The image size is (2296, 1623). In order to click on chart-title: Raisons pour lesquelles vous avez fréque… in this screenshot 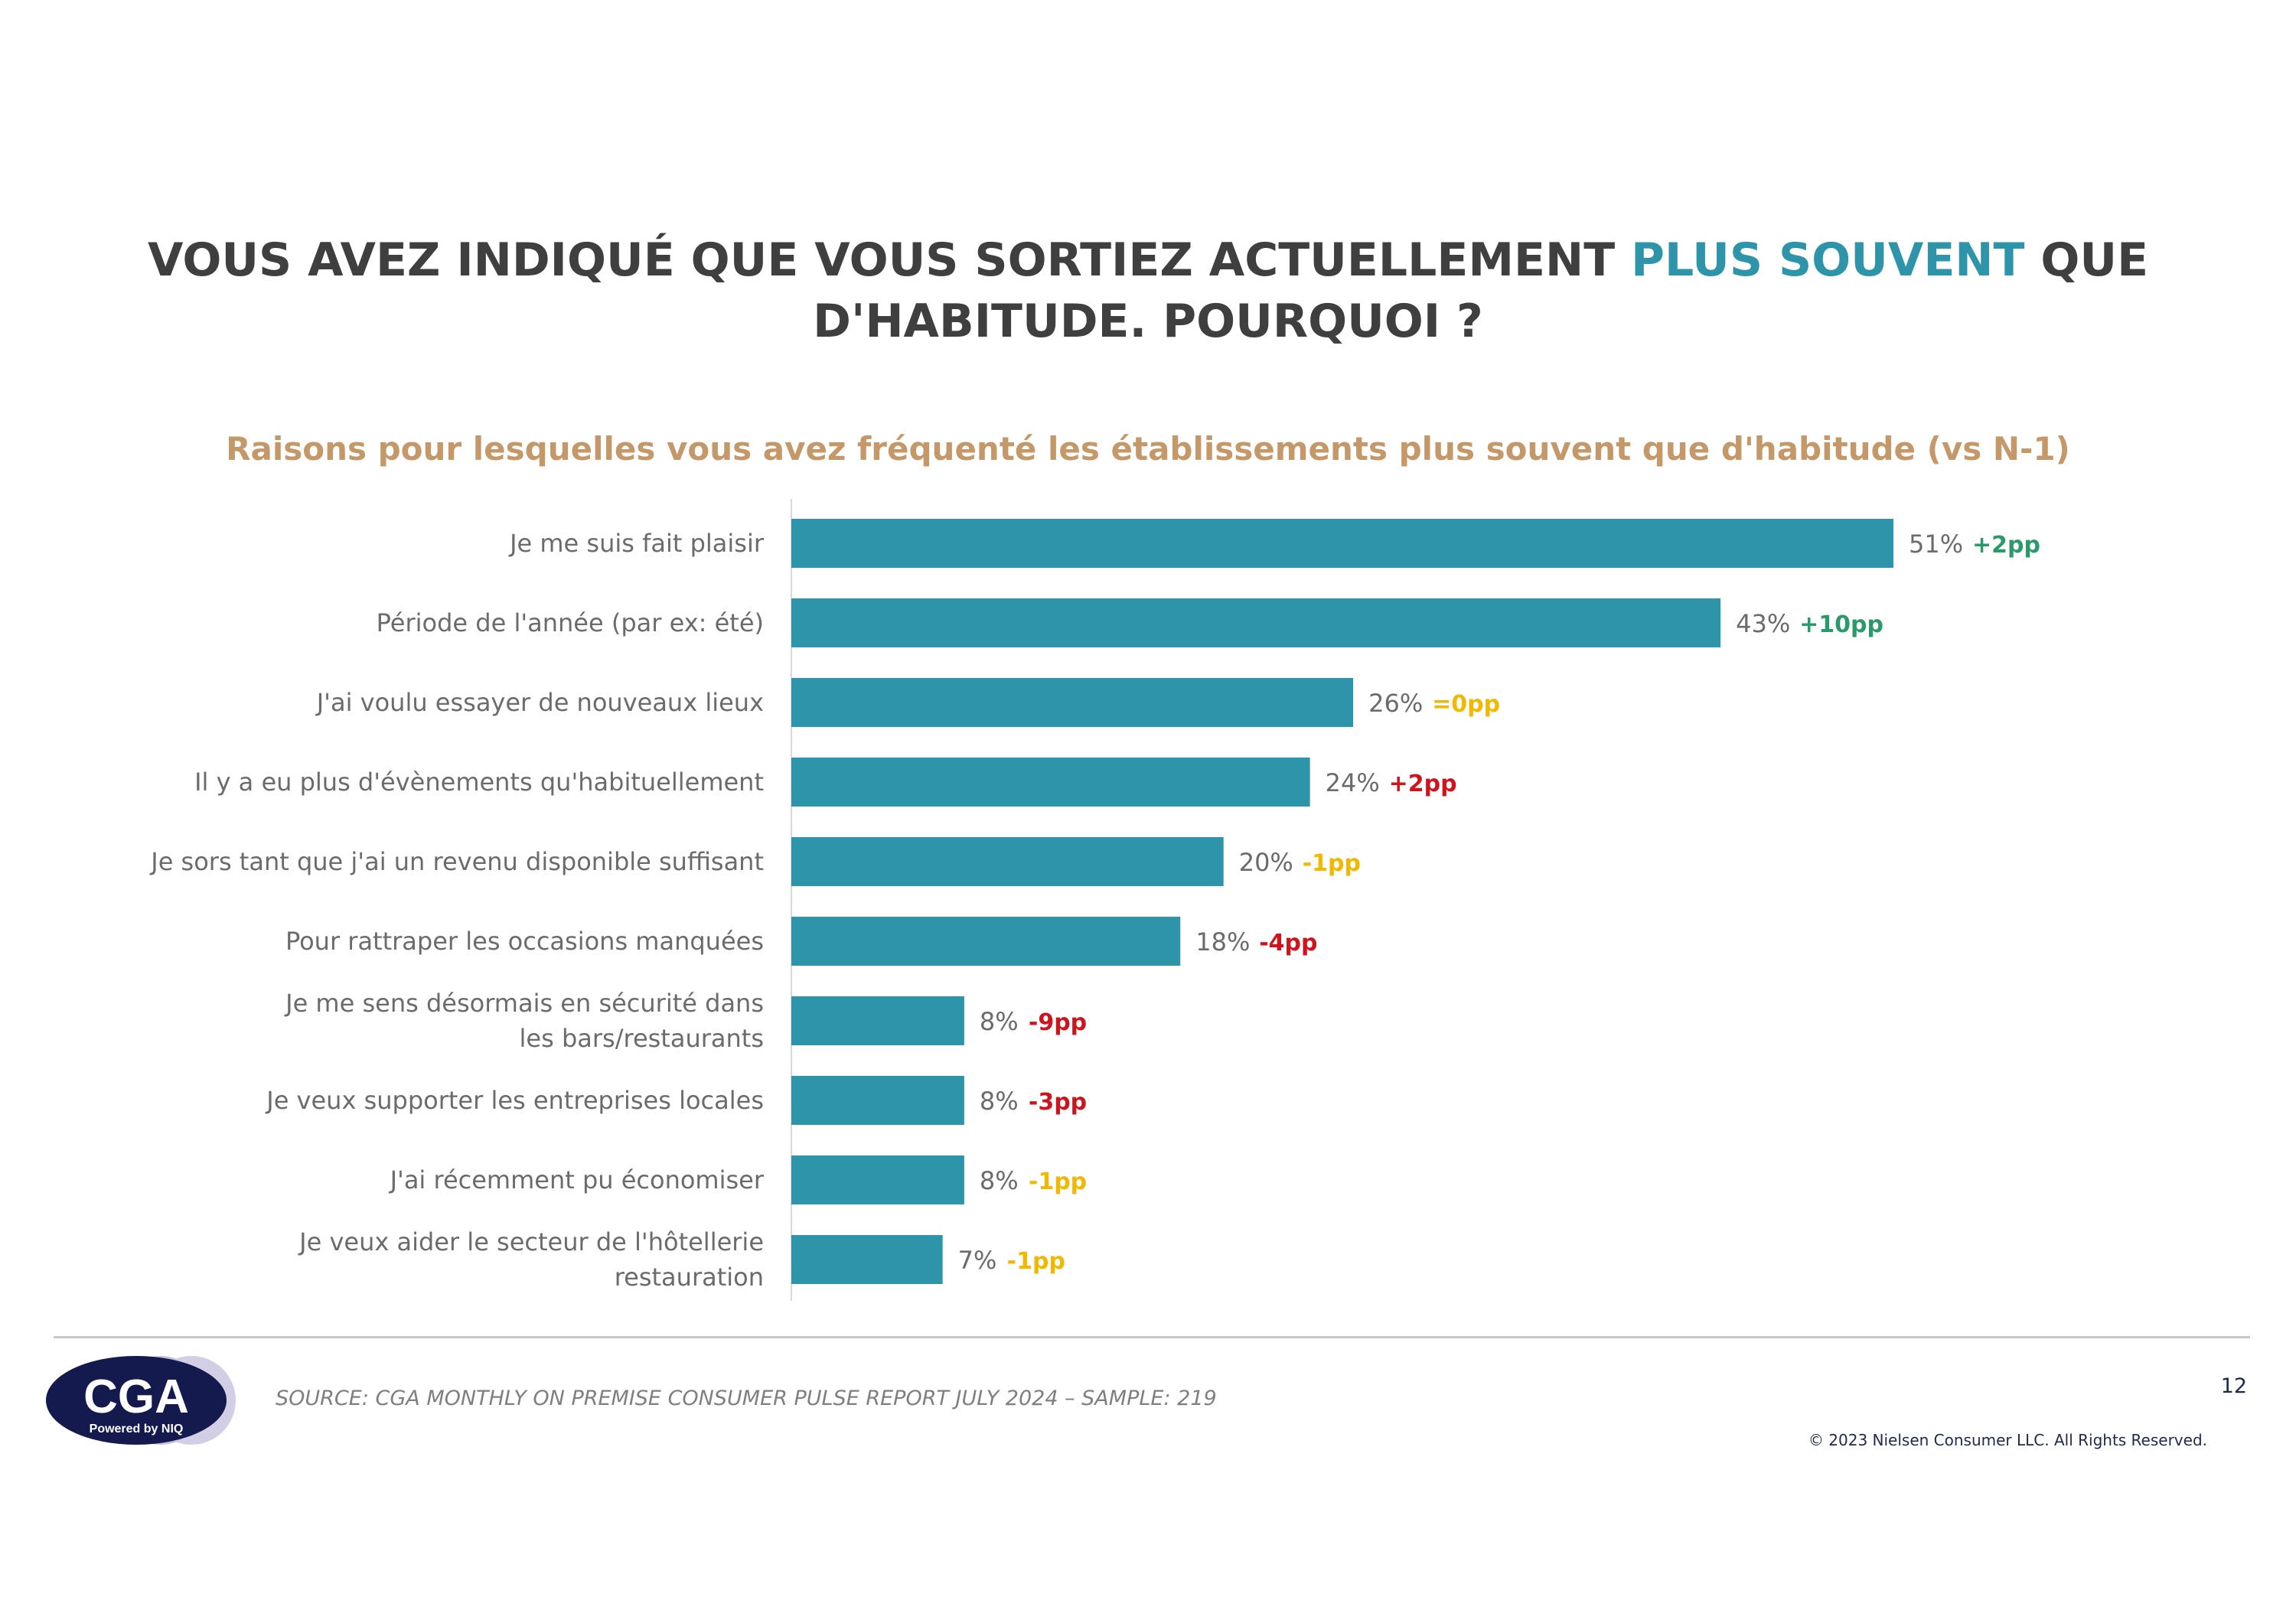, I will do `click(1148, 449)`.